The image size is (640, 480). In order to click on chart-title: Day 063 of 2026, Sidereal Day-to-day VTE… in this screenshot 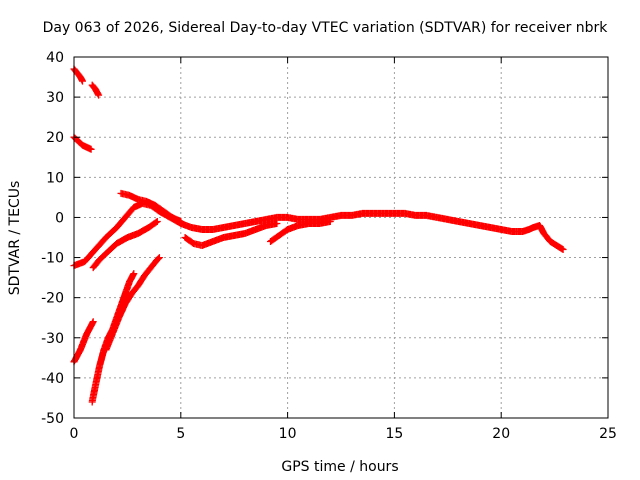, I will do `click(326, 28)`.